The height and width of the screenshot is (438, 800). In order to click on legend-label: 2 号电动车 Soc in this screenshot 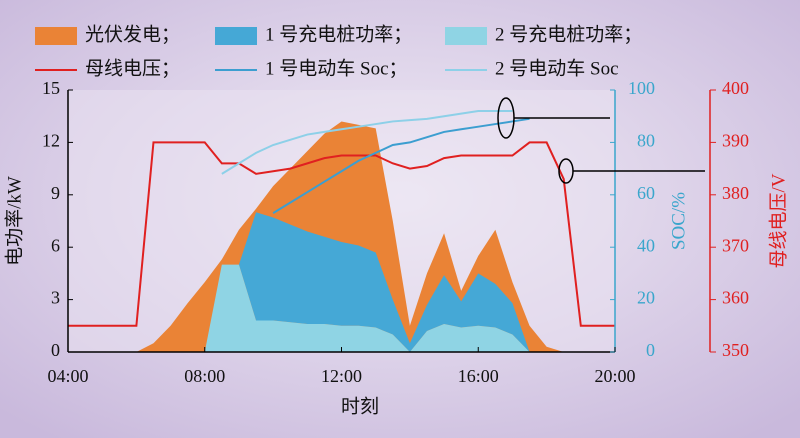, I will do `click(557, 68)`.